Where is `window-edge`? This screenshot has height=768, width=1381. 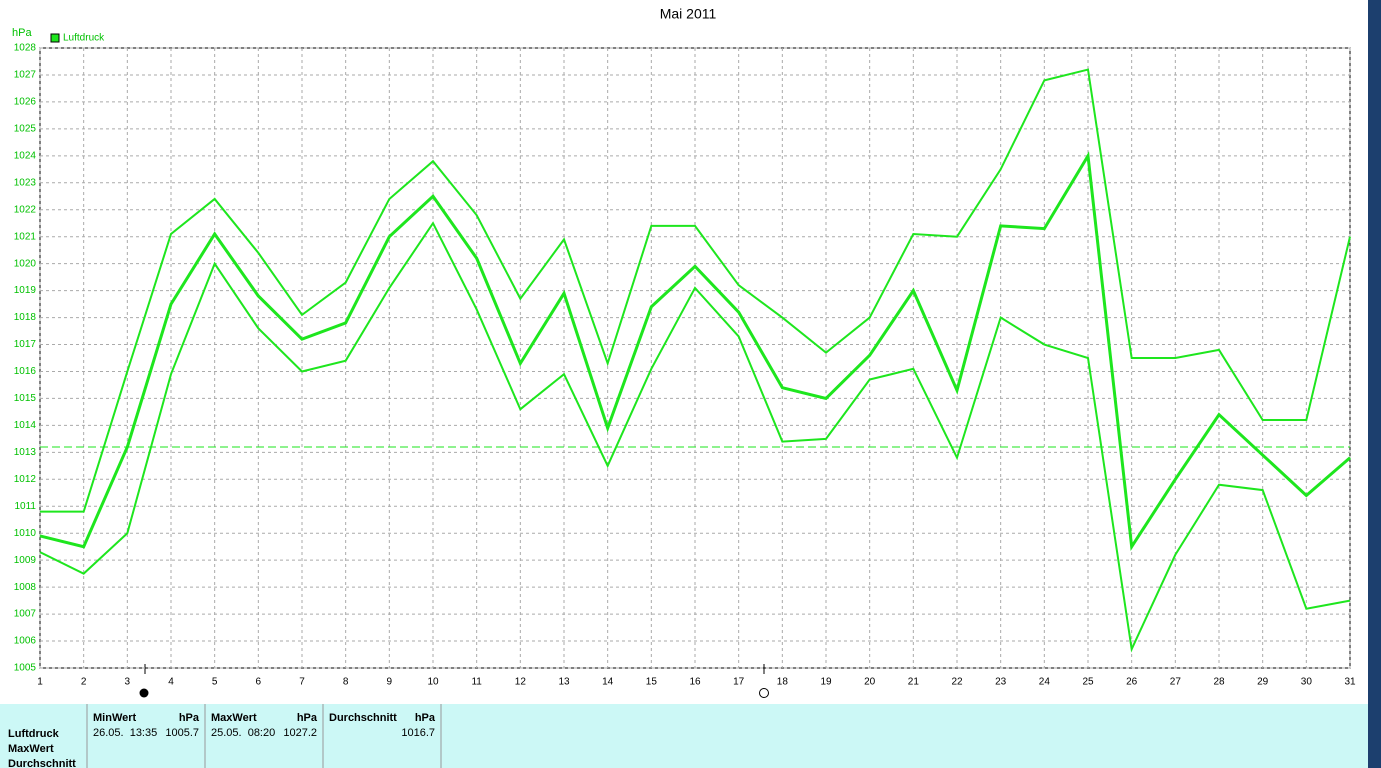
window-edge is located at coordinates (1374, 384).